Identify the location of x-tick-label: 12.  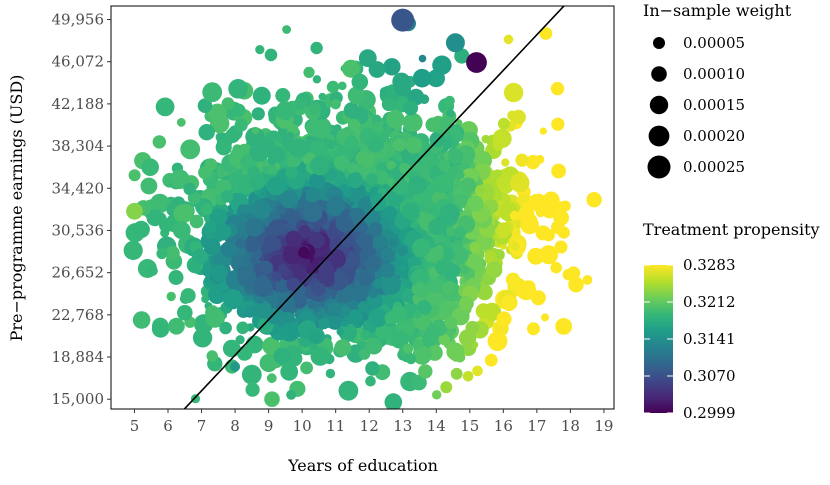
(369, 426).